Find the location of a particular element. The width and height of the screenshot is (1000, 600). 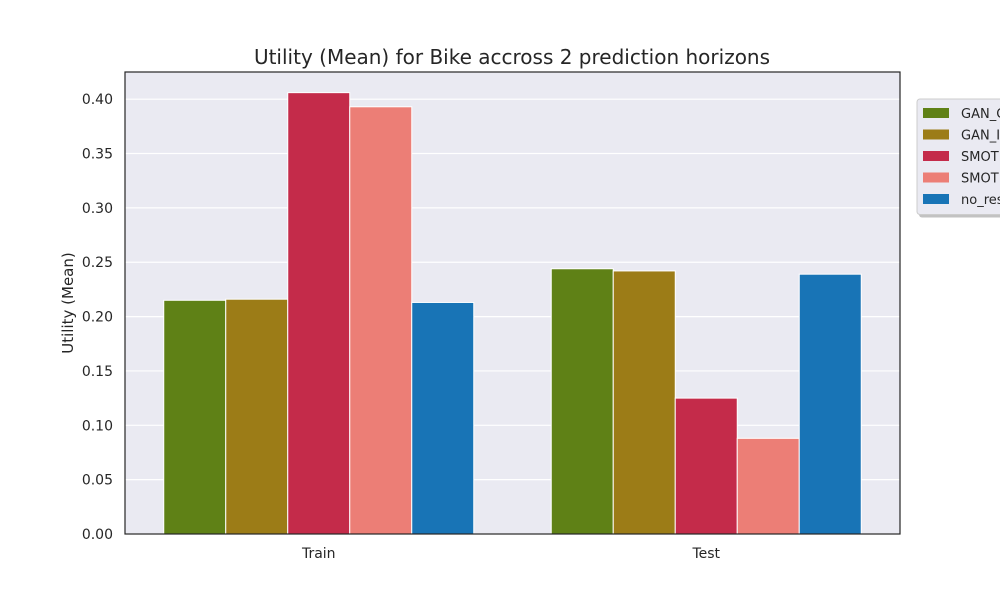

x-tick-label: Test is located at coordinates (705, 554).